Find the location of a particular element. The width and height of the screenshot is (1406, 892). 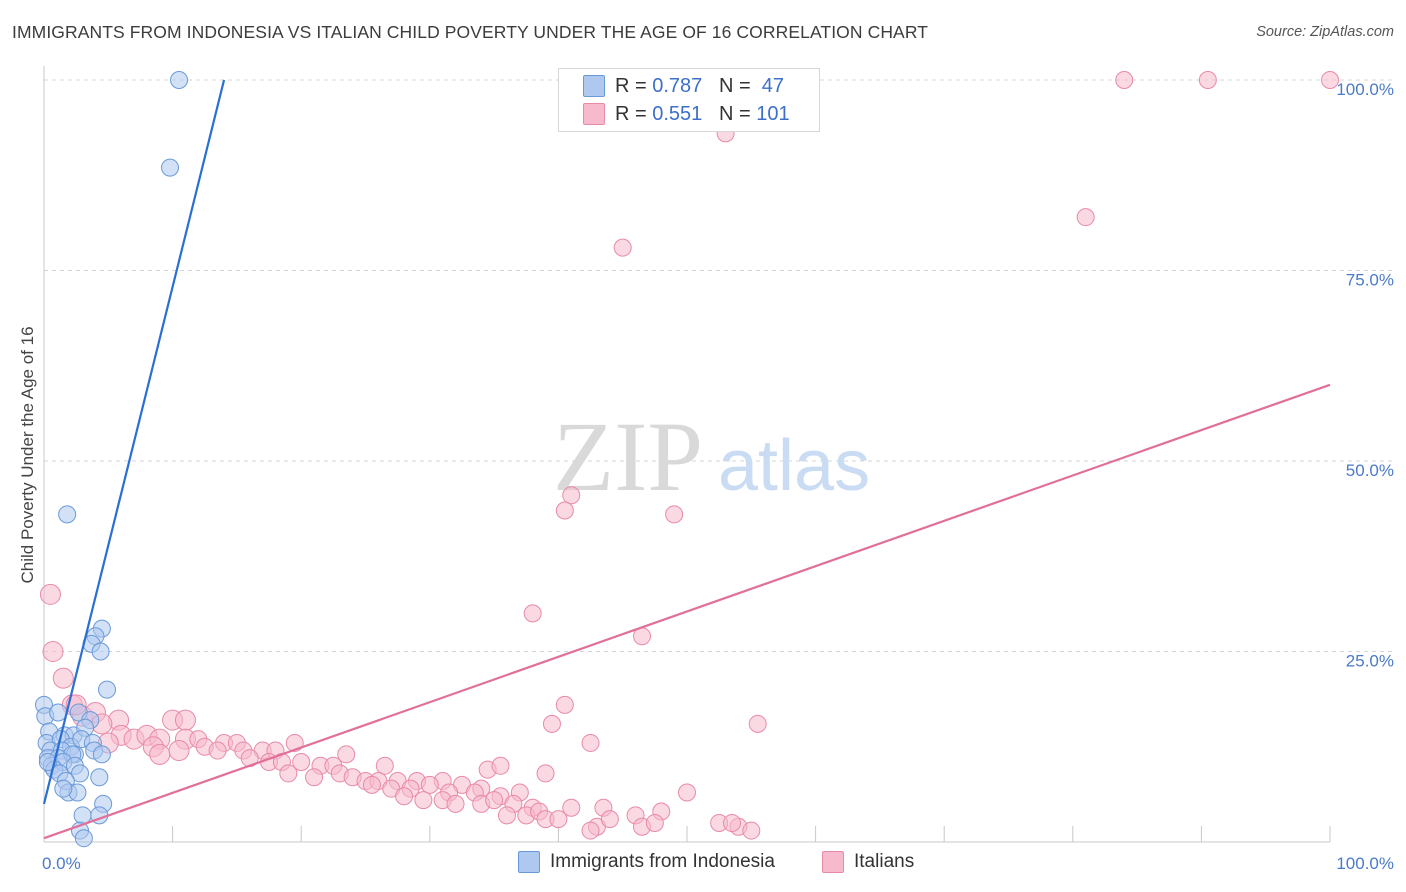

legend-swatch-pink is located at coordinates (594, 114).